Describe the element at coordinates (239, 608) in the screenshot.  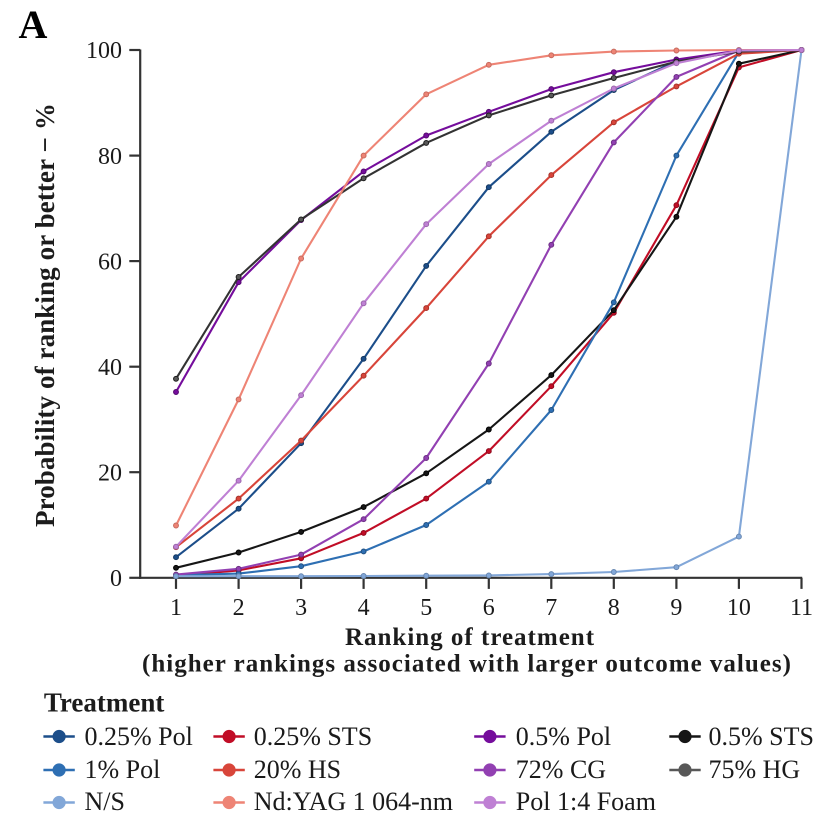
I see `svg-text: 2` at that location.